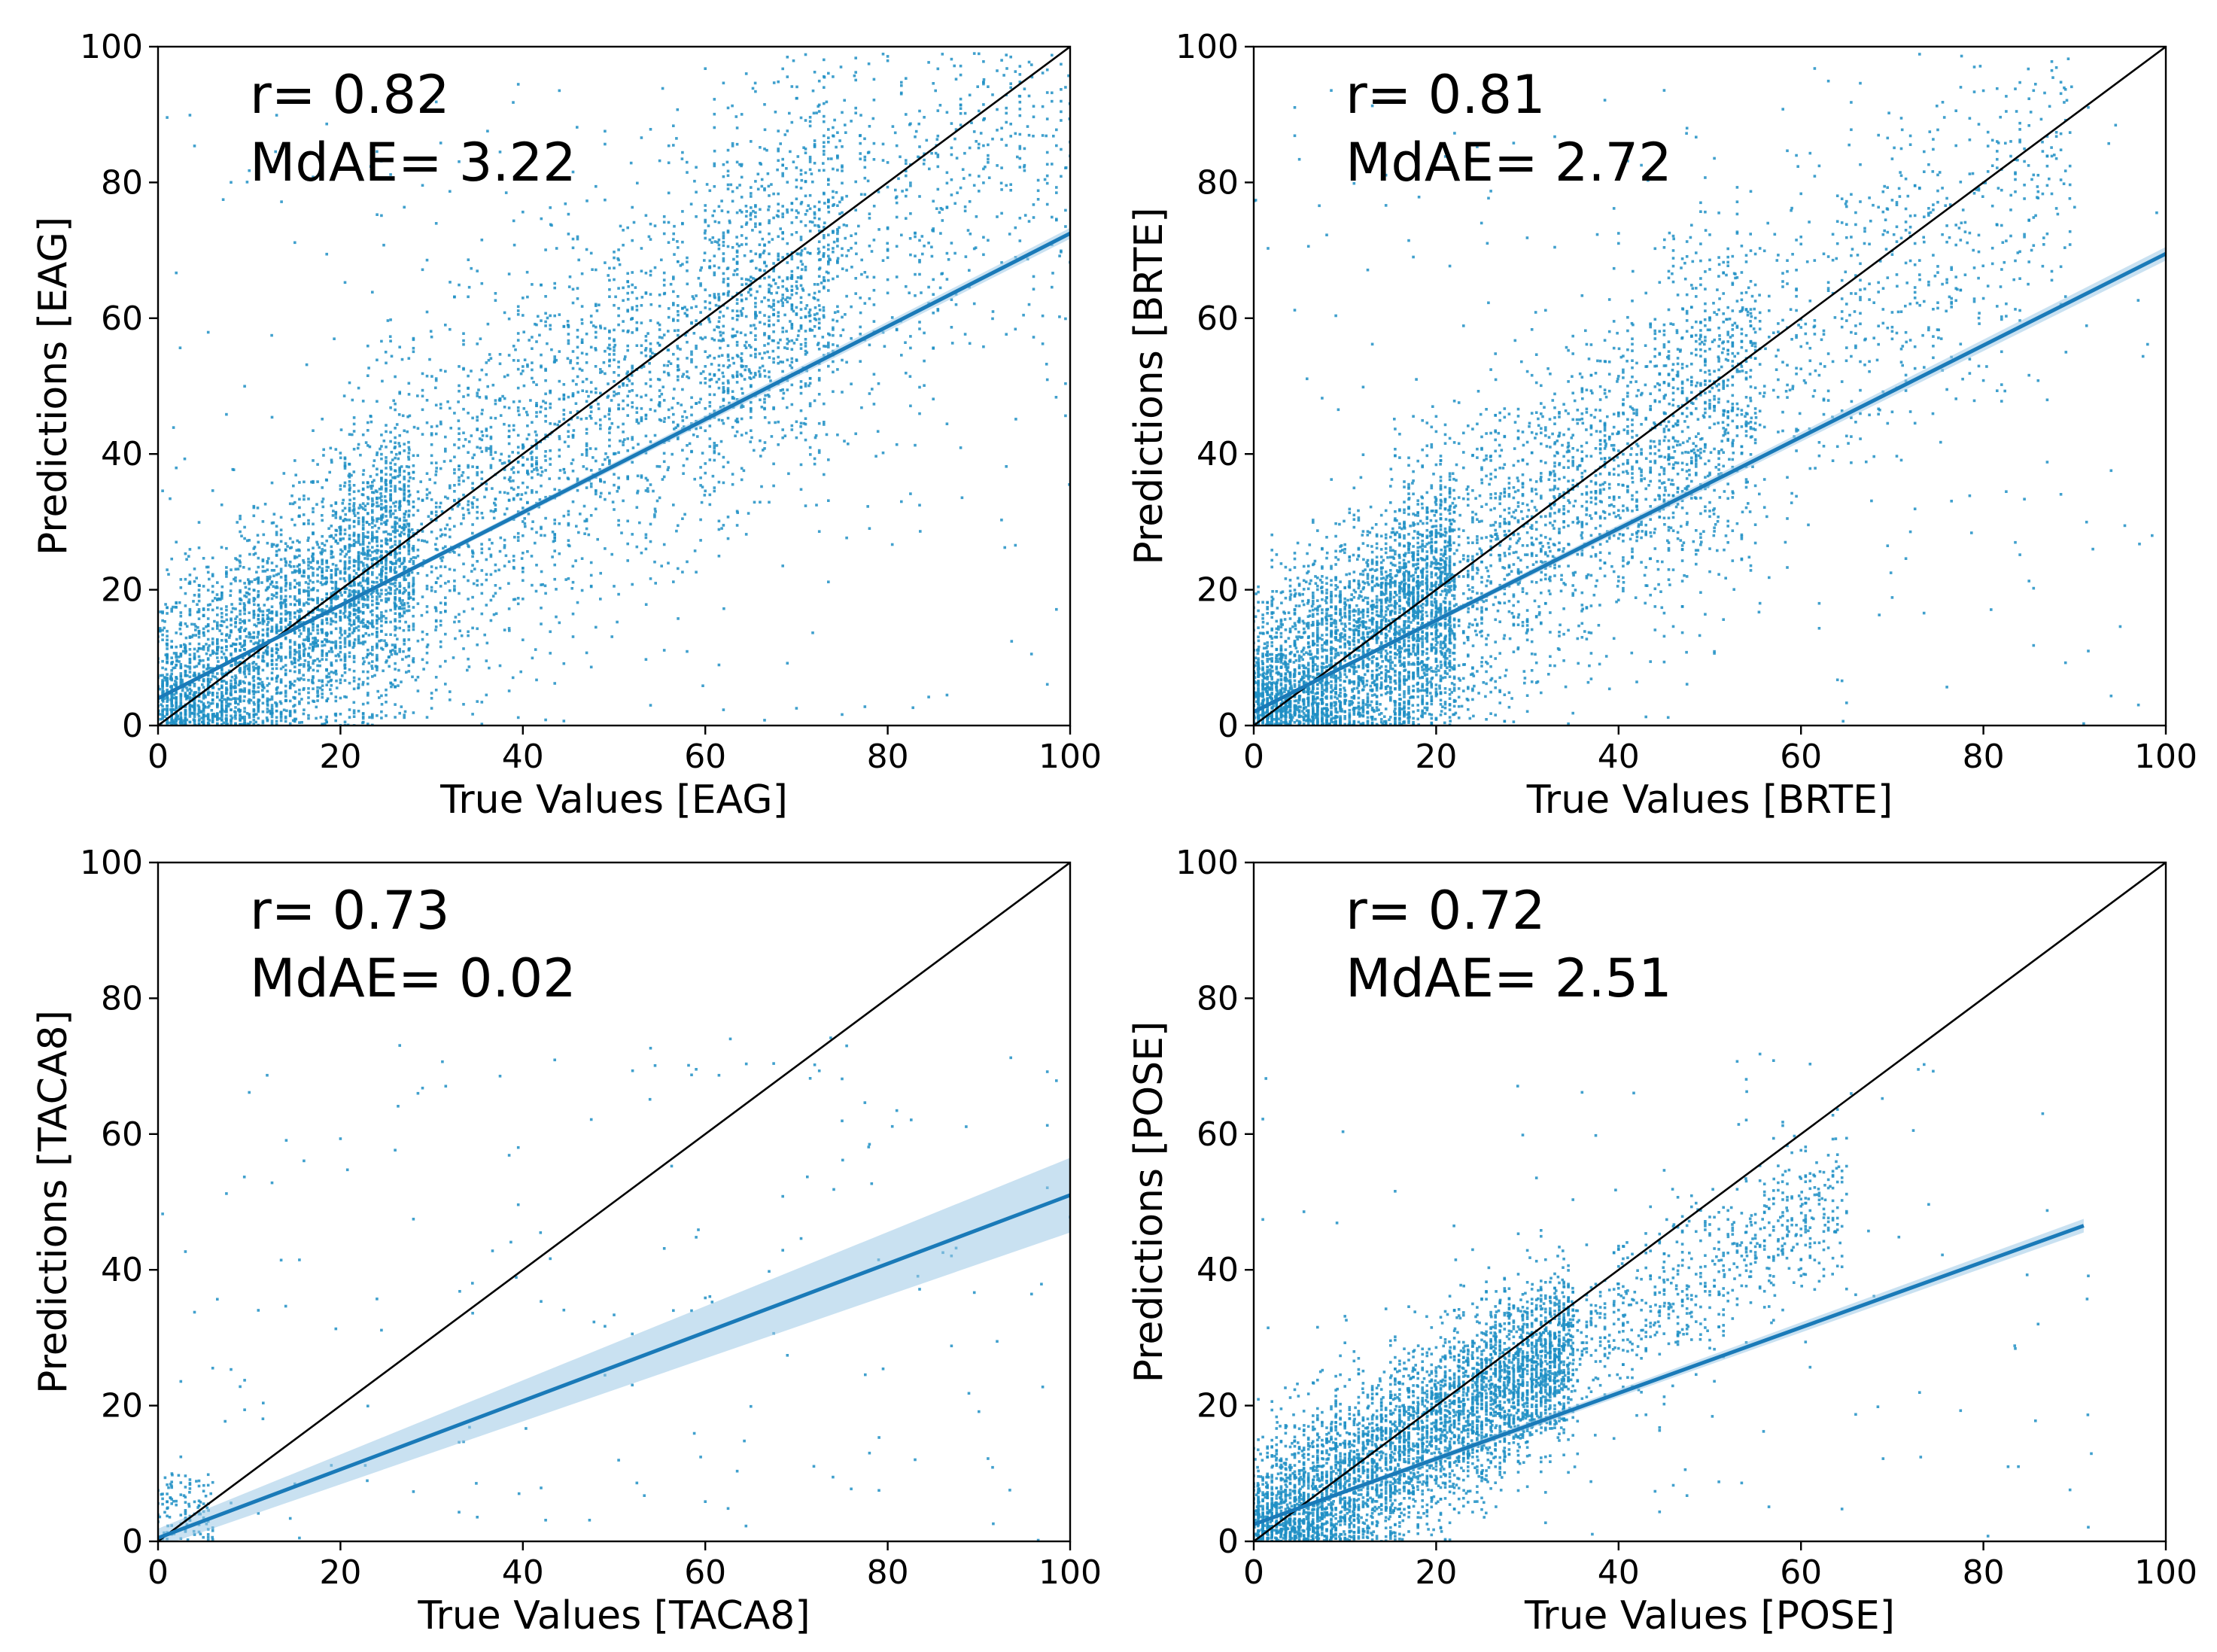 The height and width of the screenshot is (1652, 2217). I want to click on x-tick-label-eag-4: 80, so click(888, 757).